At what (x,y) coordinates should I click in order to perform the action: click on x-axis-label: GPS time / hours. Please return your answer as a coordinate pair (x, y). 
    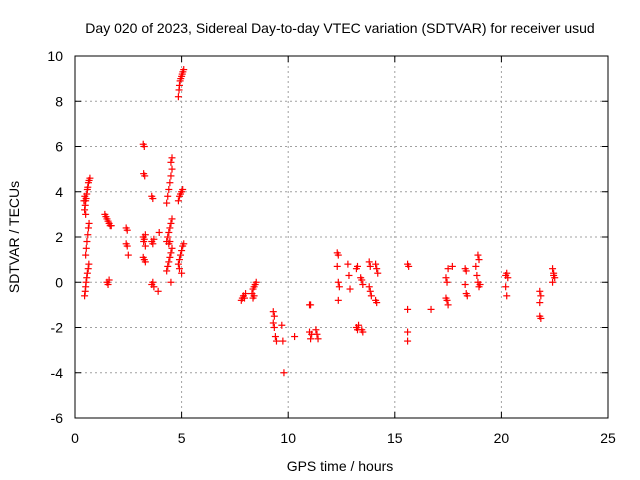
    Looking at the image, I should click on (340, 466).